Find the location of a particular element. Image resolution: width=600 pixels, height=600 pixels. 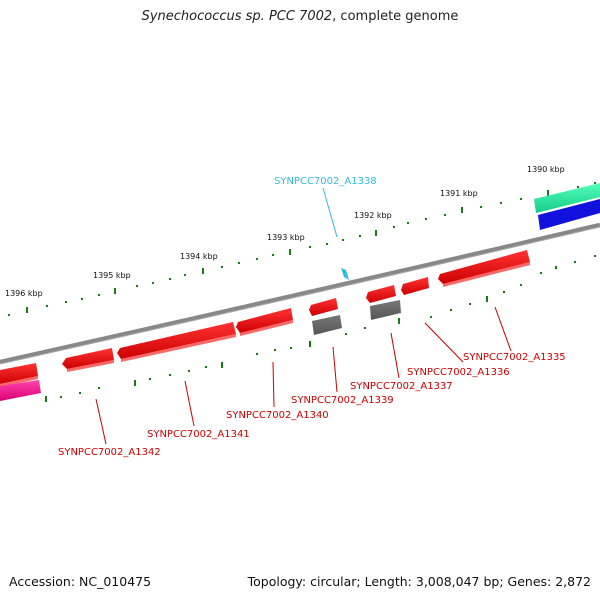

label-SYNPCC7002-A1339: SYNPCC7002_A1339 is located at coordinates (342, 400).